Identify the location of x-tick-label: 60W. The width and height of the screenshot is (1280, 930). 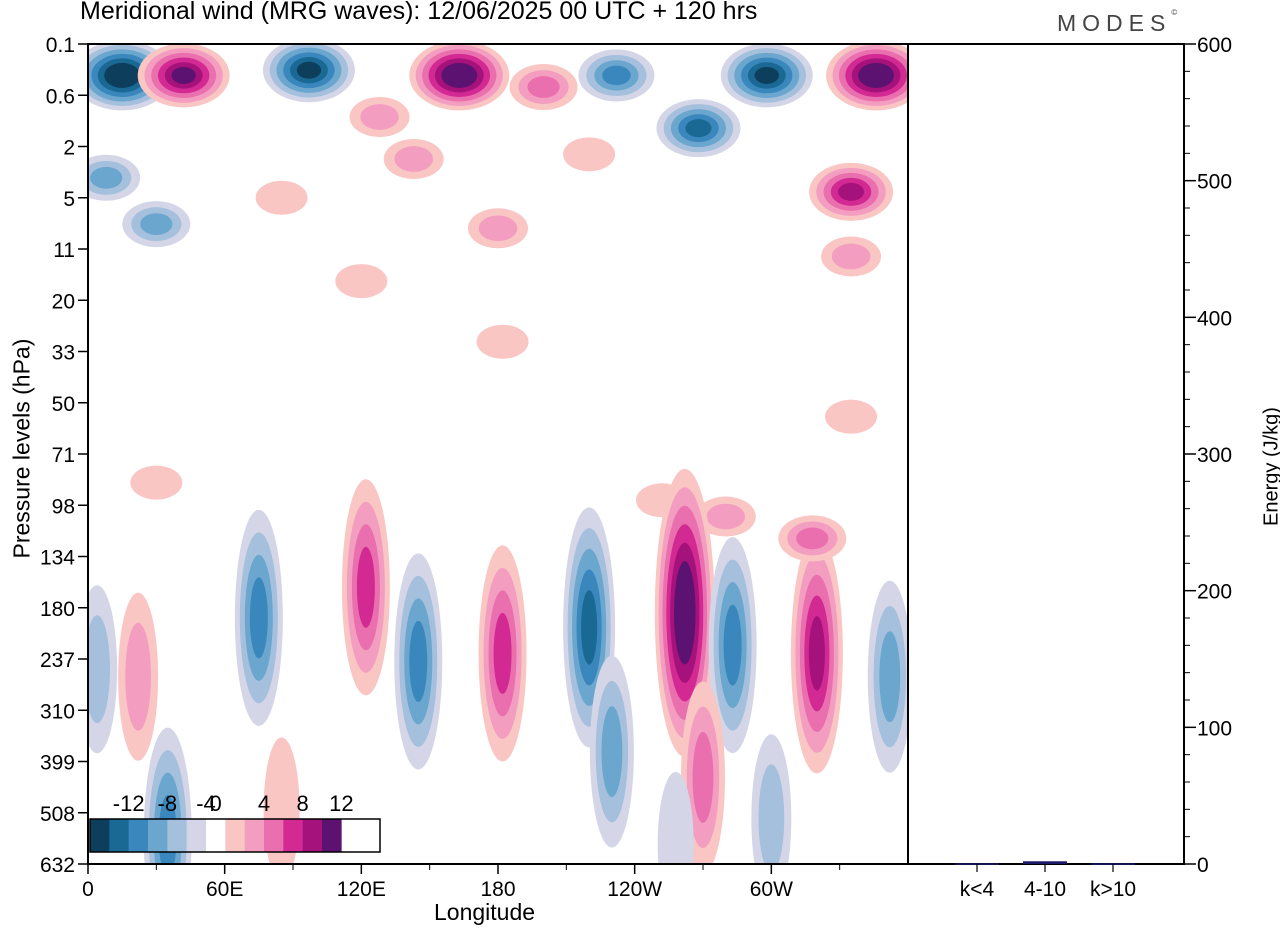
(771, 889).